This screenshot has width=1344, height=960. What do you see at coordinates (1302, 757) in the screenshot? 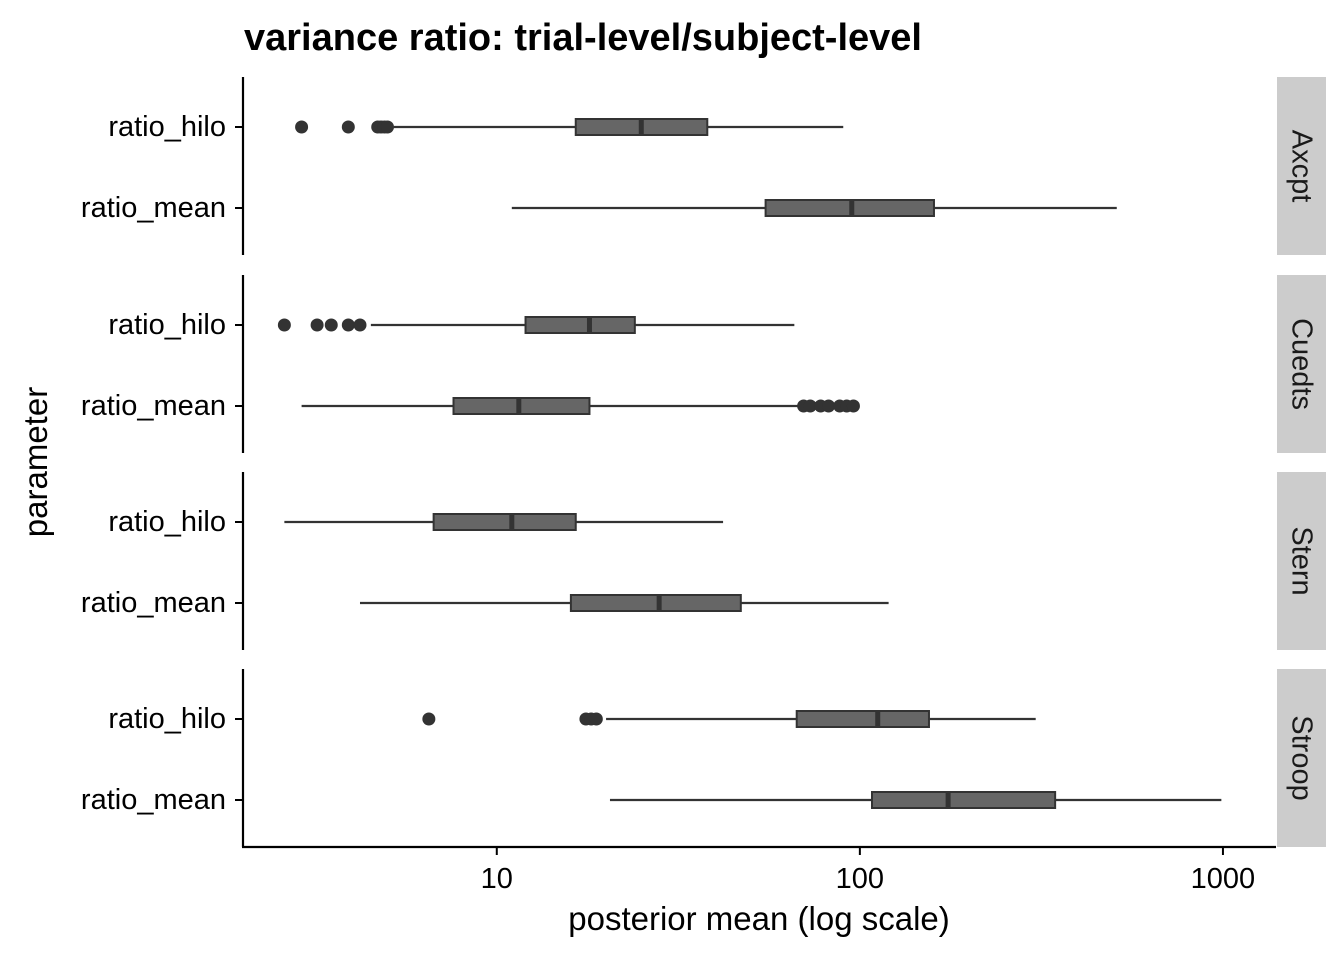
I see `strip-label: Stroop` at bounding box center [1302, 757].